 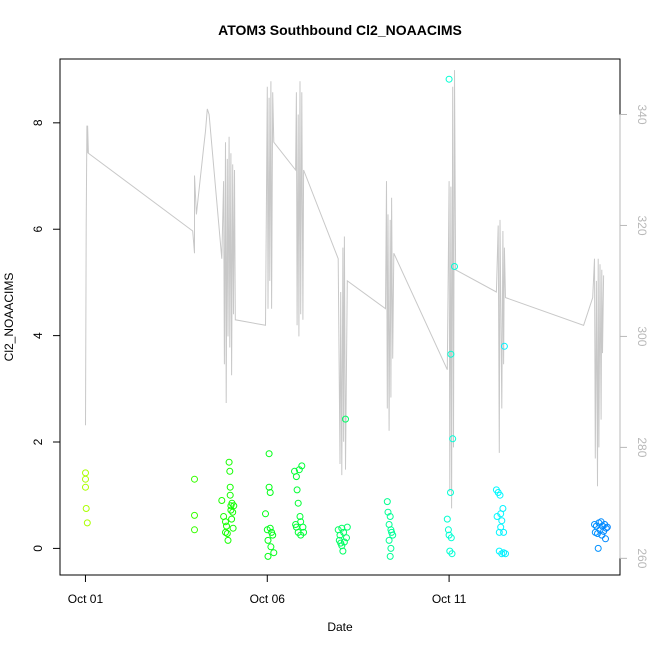 I want to click on x-tick-label: Oct 01, so click(x=86, y=599).